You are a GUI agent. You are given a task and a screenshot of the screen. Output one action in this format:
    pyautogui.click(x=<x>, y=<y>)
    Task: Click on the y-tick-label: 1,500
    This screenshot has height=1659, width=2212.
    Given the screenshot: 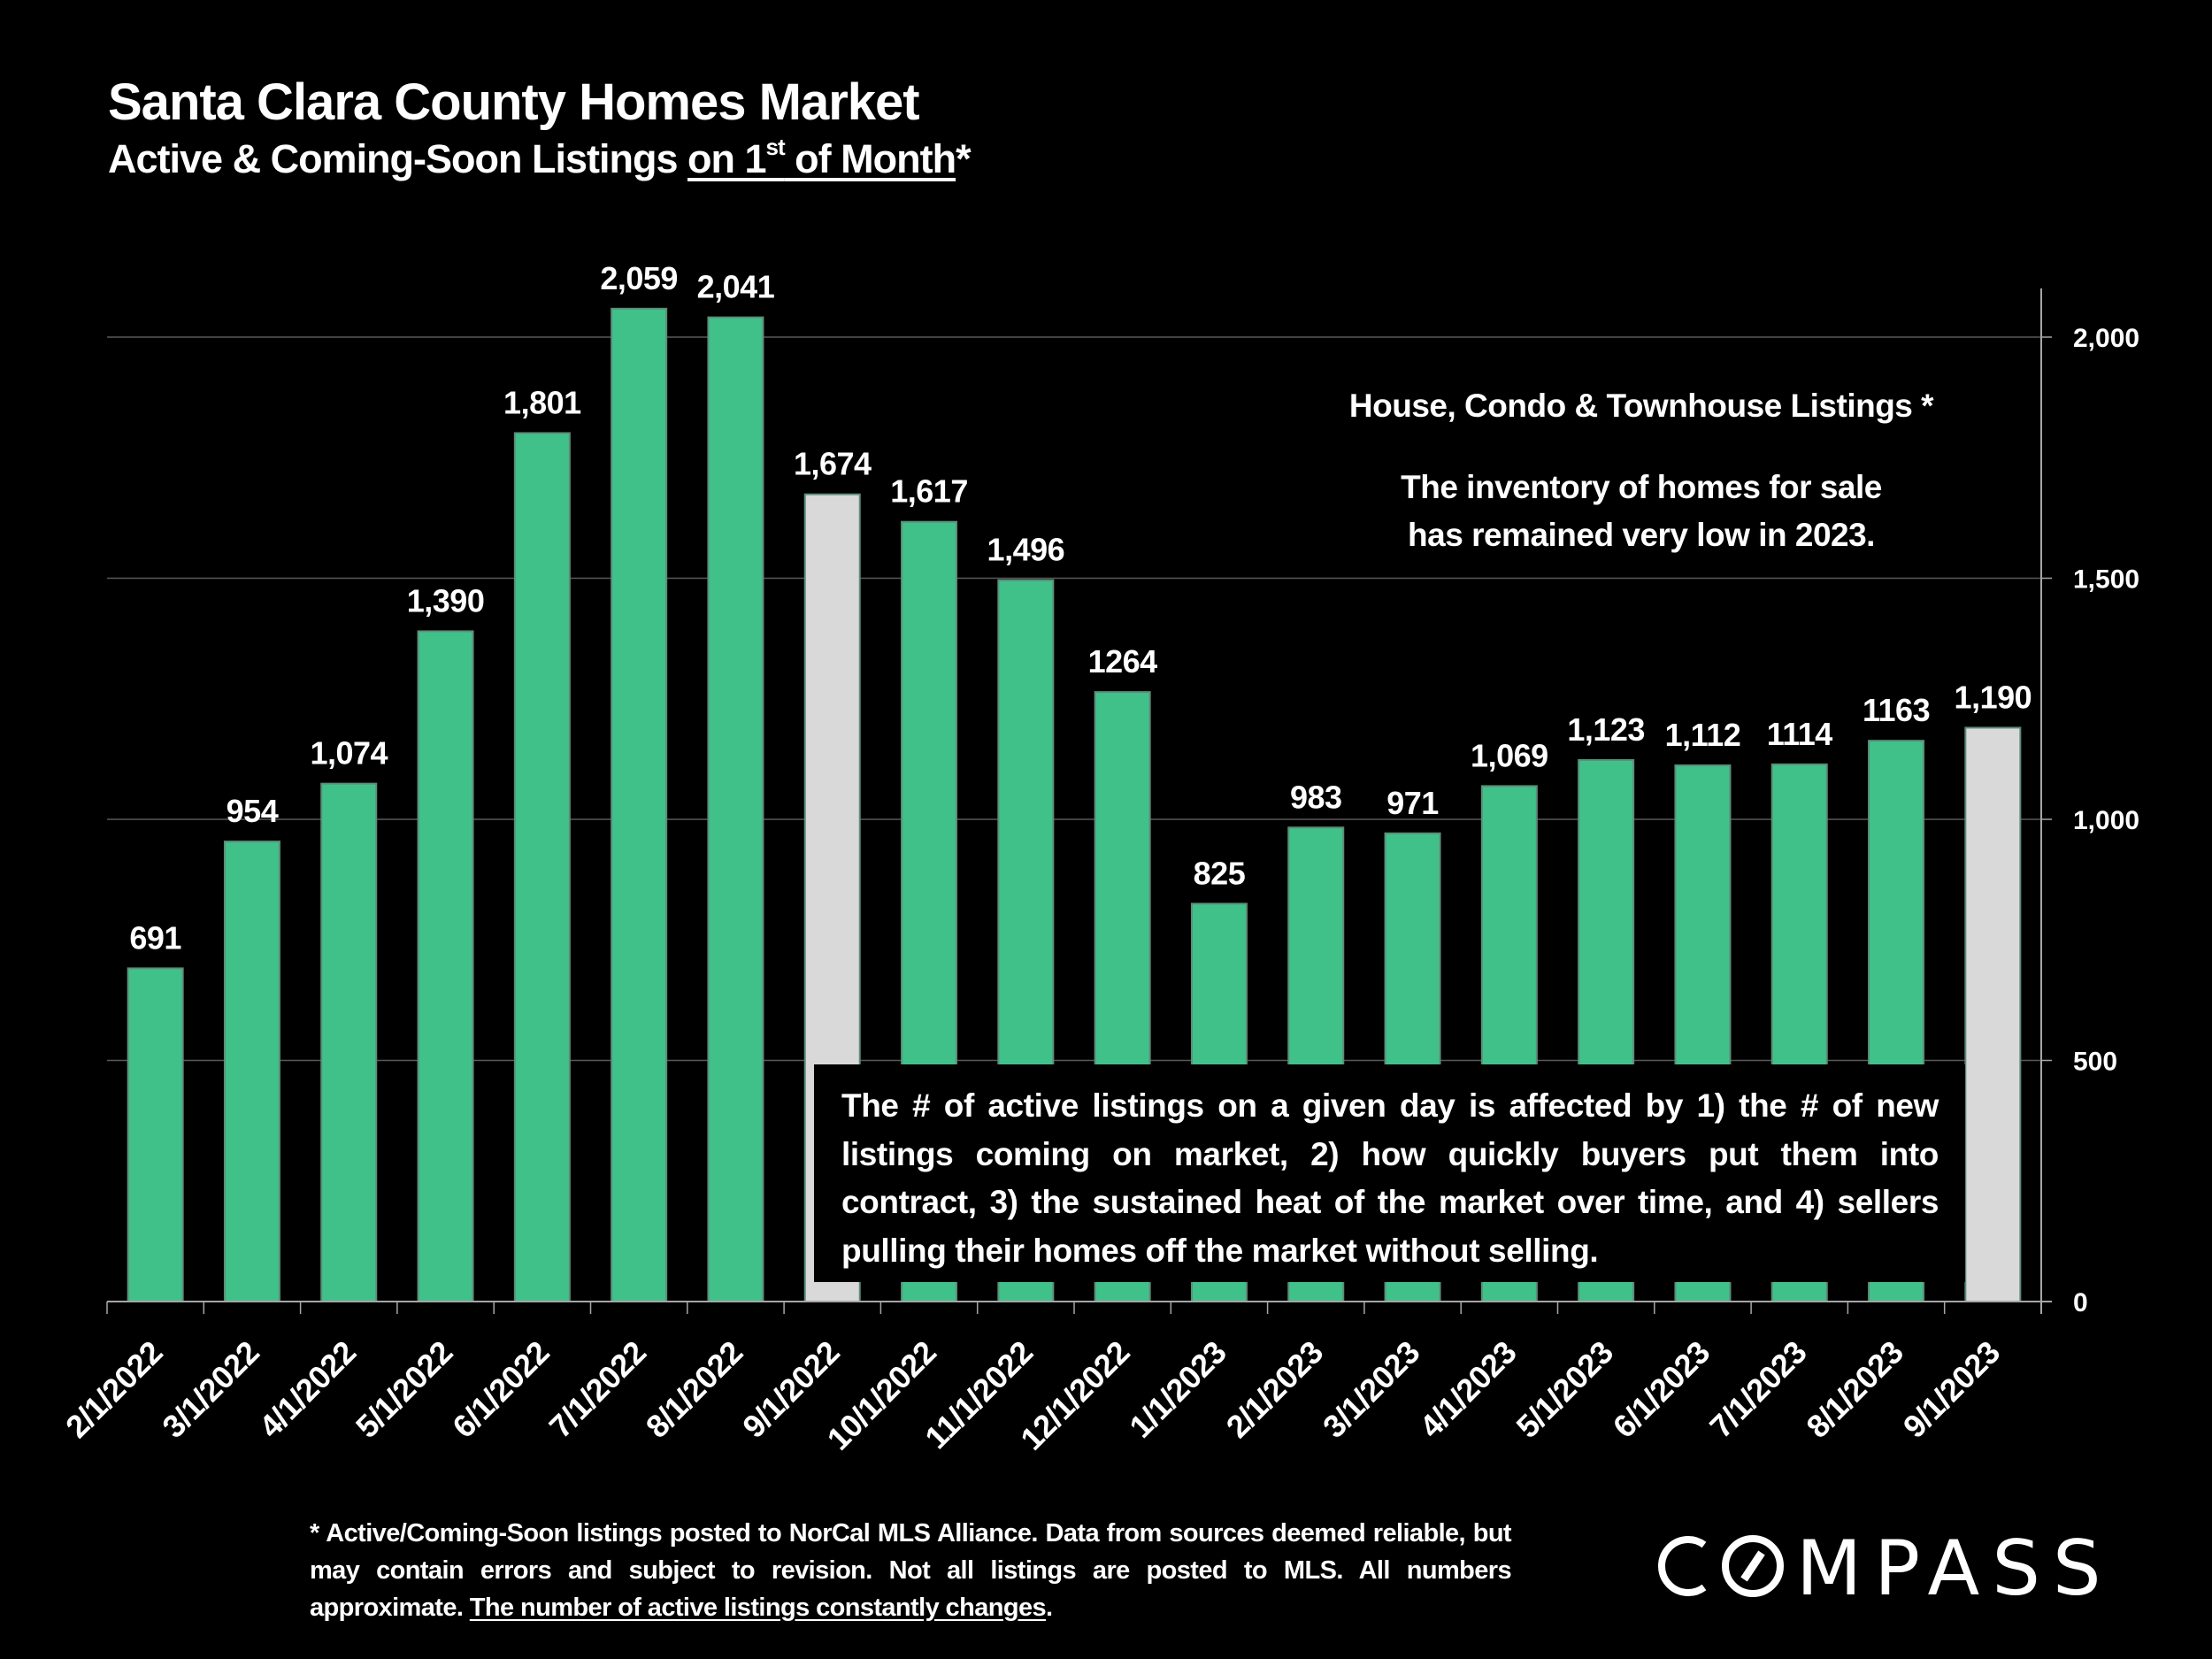 What is the action you would take?
    pyautogui.click(x=2106, y=580)
    